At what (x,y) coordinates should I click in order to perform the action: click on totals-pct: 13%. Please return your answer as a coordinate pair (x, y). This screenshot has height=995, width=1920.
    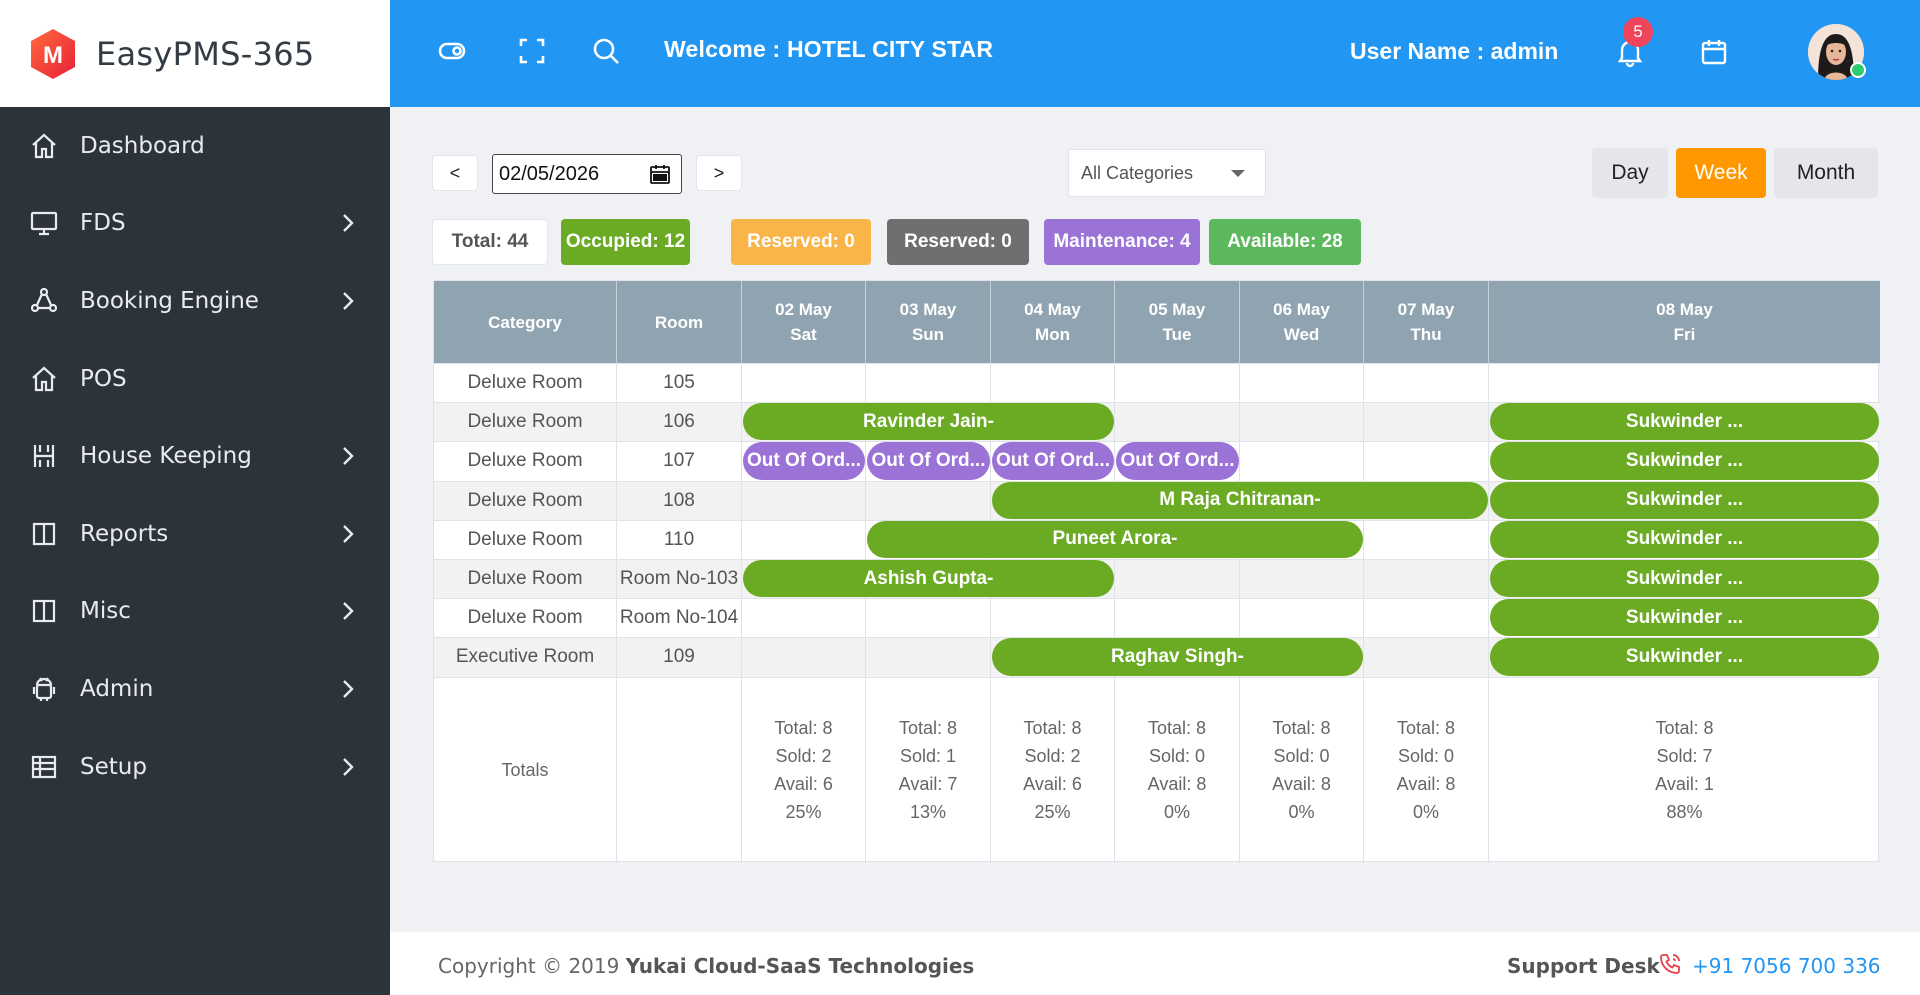
    Looking at the image, I should click on (928, 812).